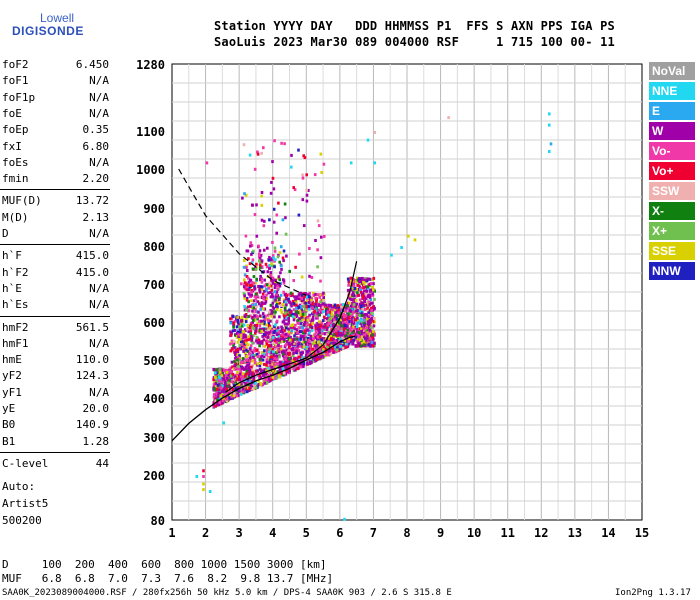  What do you see at coordinates (672, 111) in the screenshot?
I see `legend-item: E` at bounding box center [672, 111].